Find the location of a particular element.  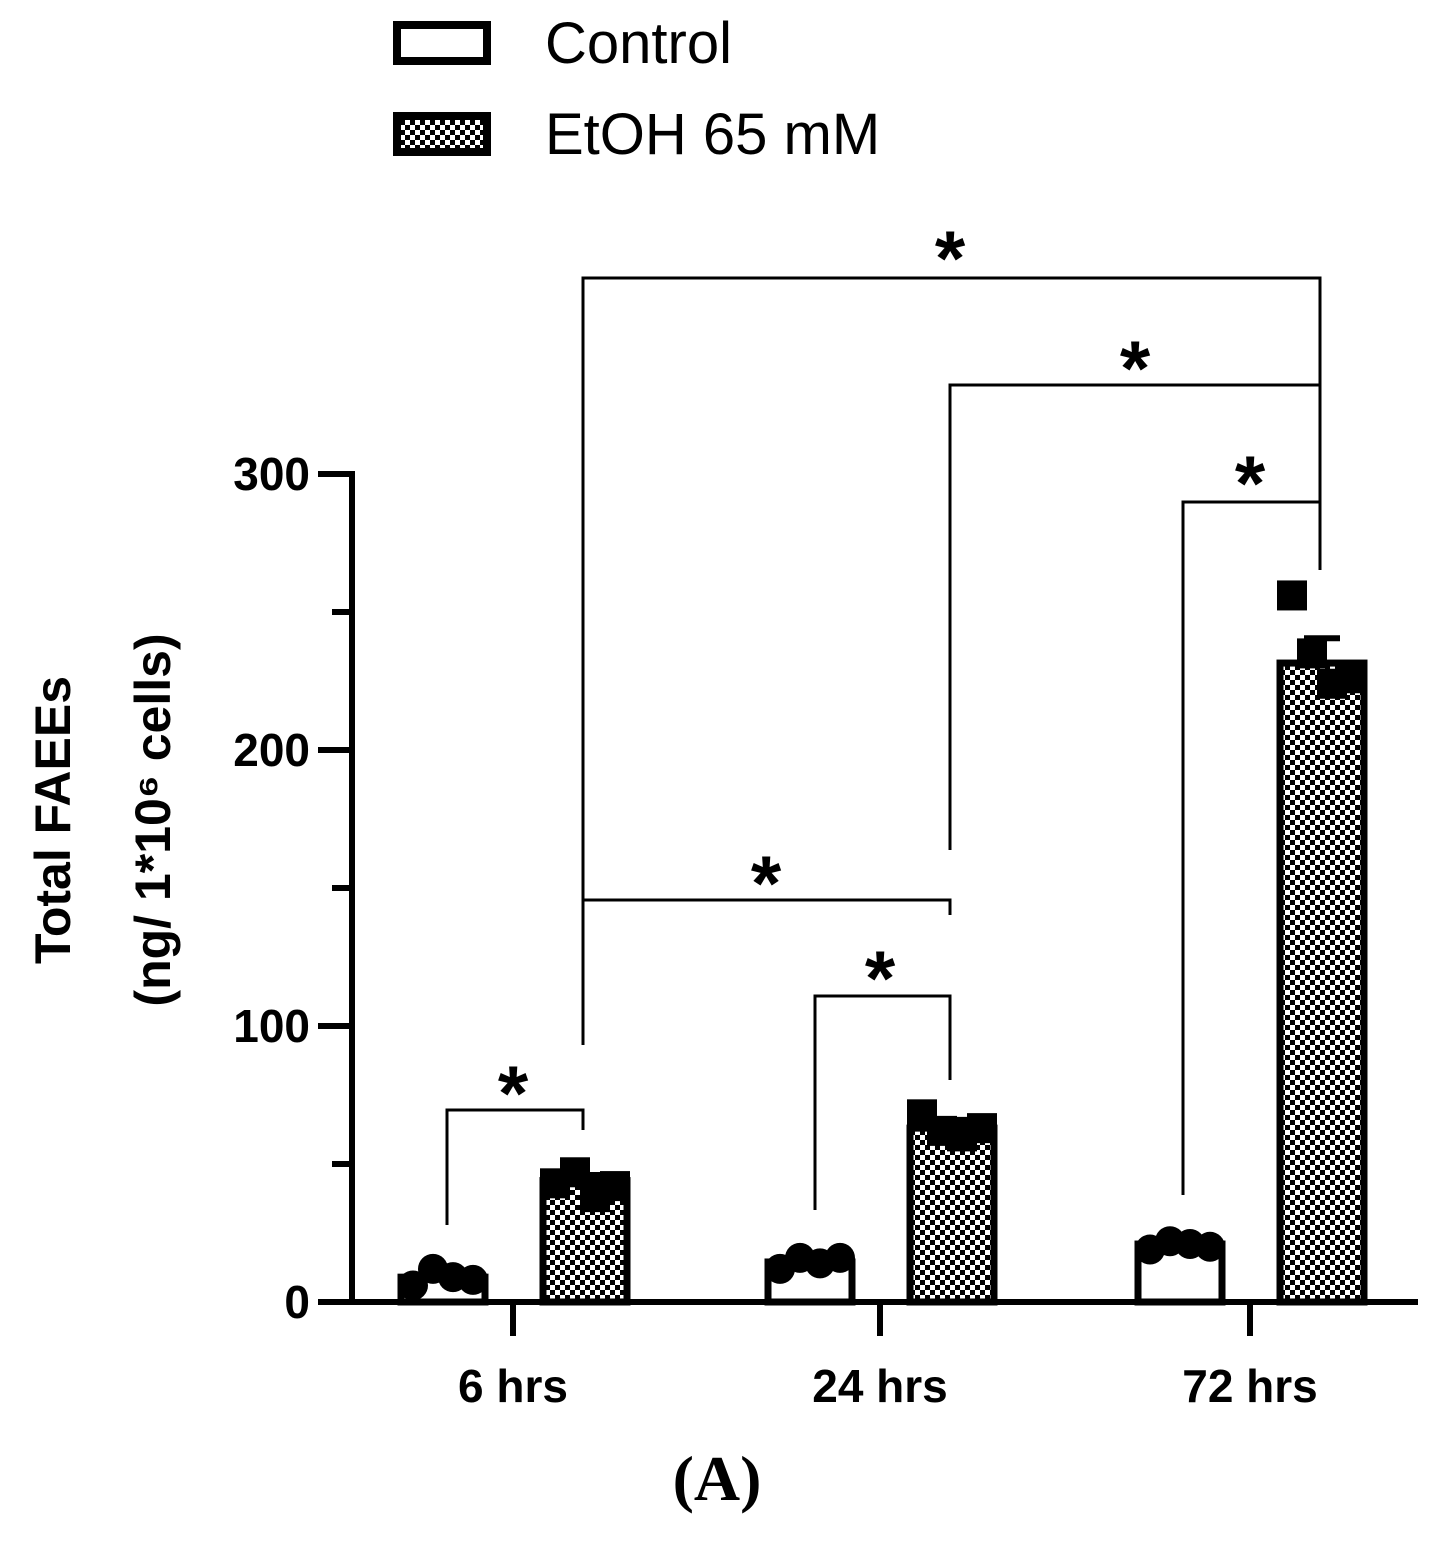

y-tick-label: 100 is located at coordinates (271, 1026).